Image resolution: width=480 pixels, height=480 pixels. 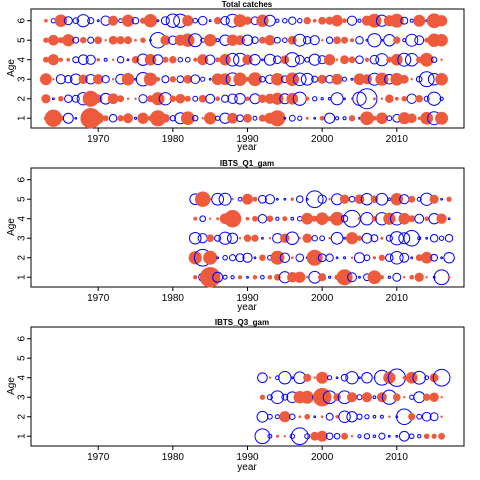 I want to click on y-tick-label: 3, so click(x=22, y=397).